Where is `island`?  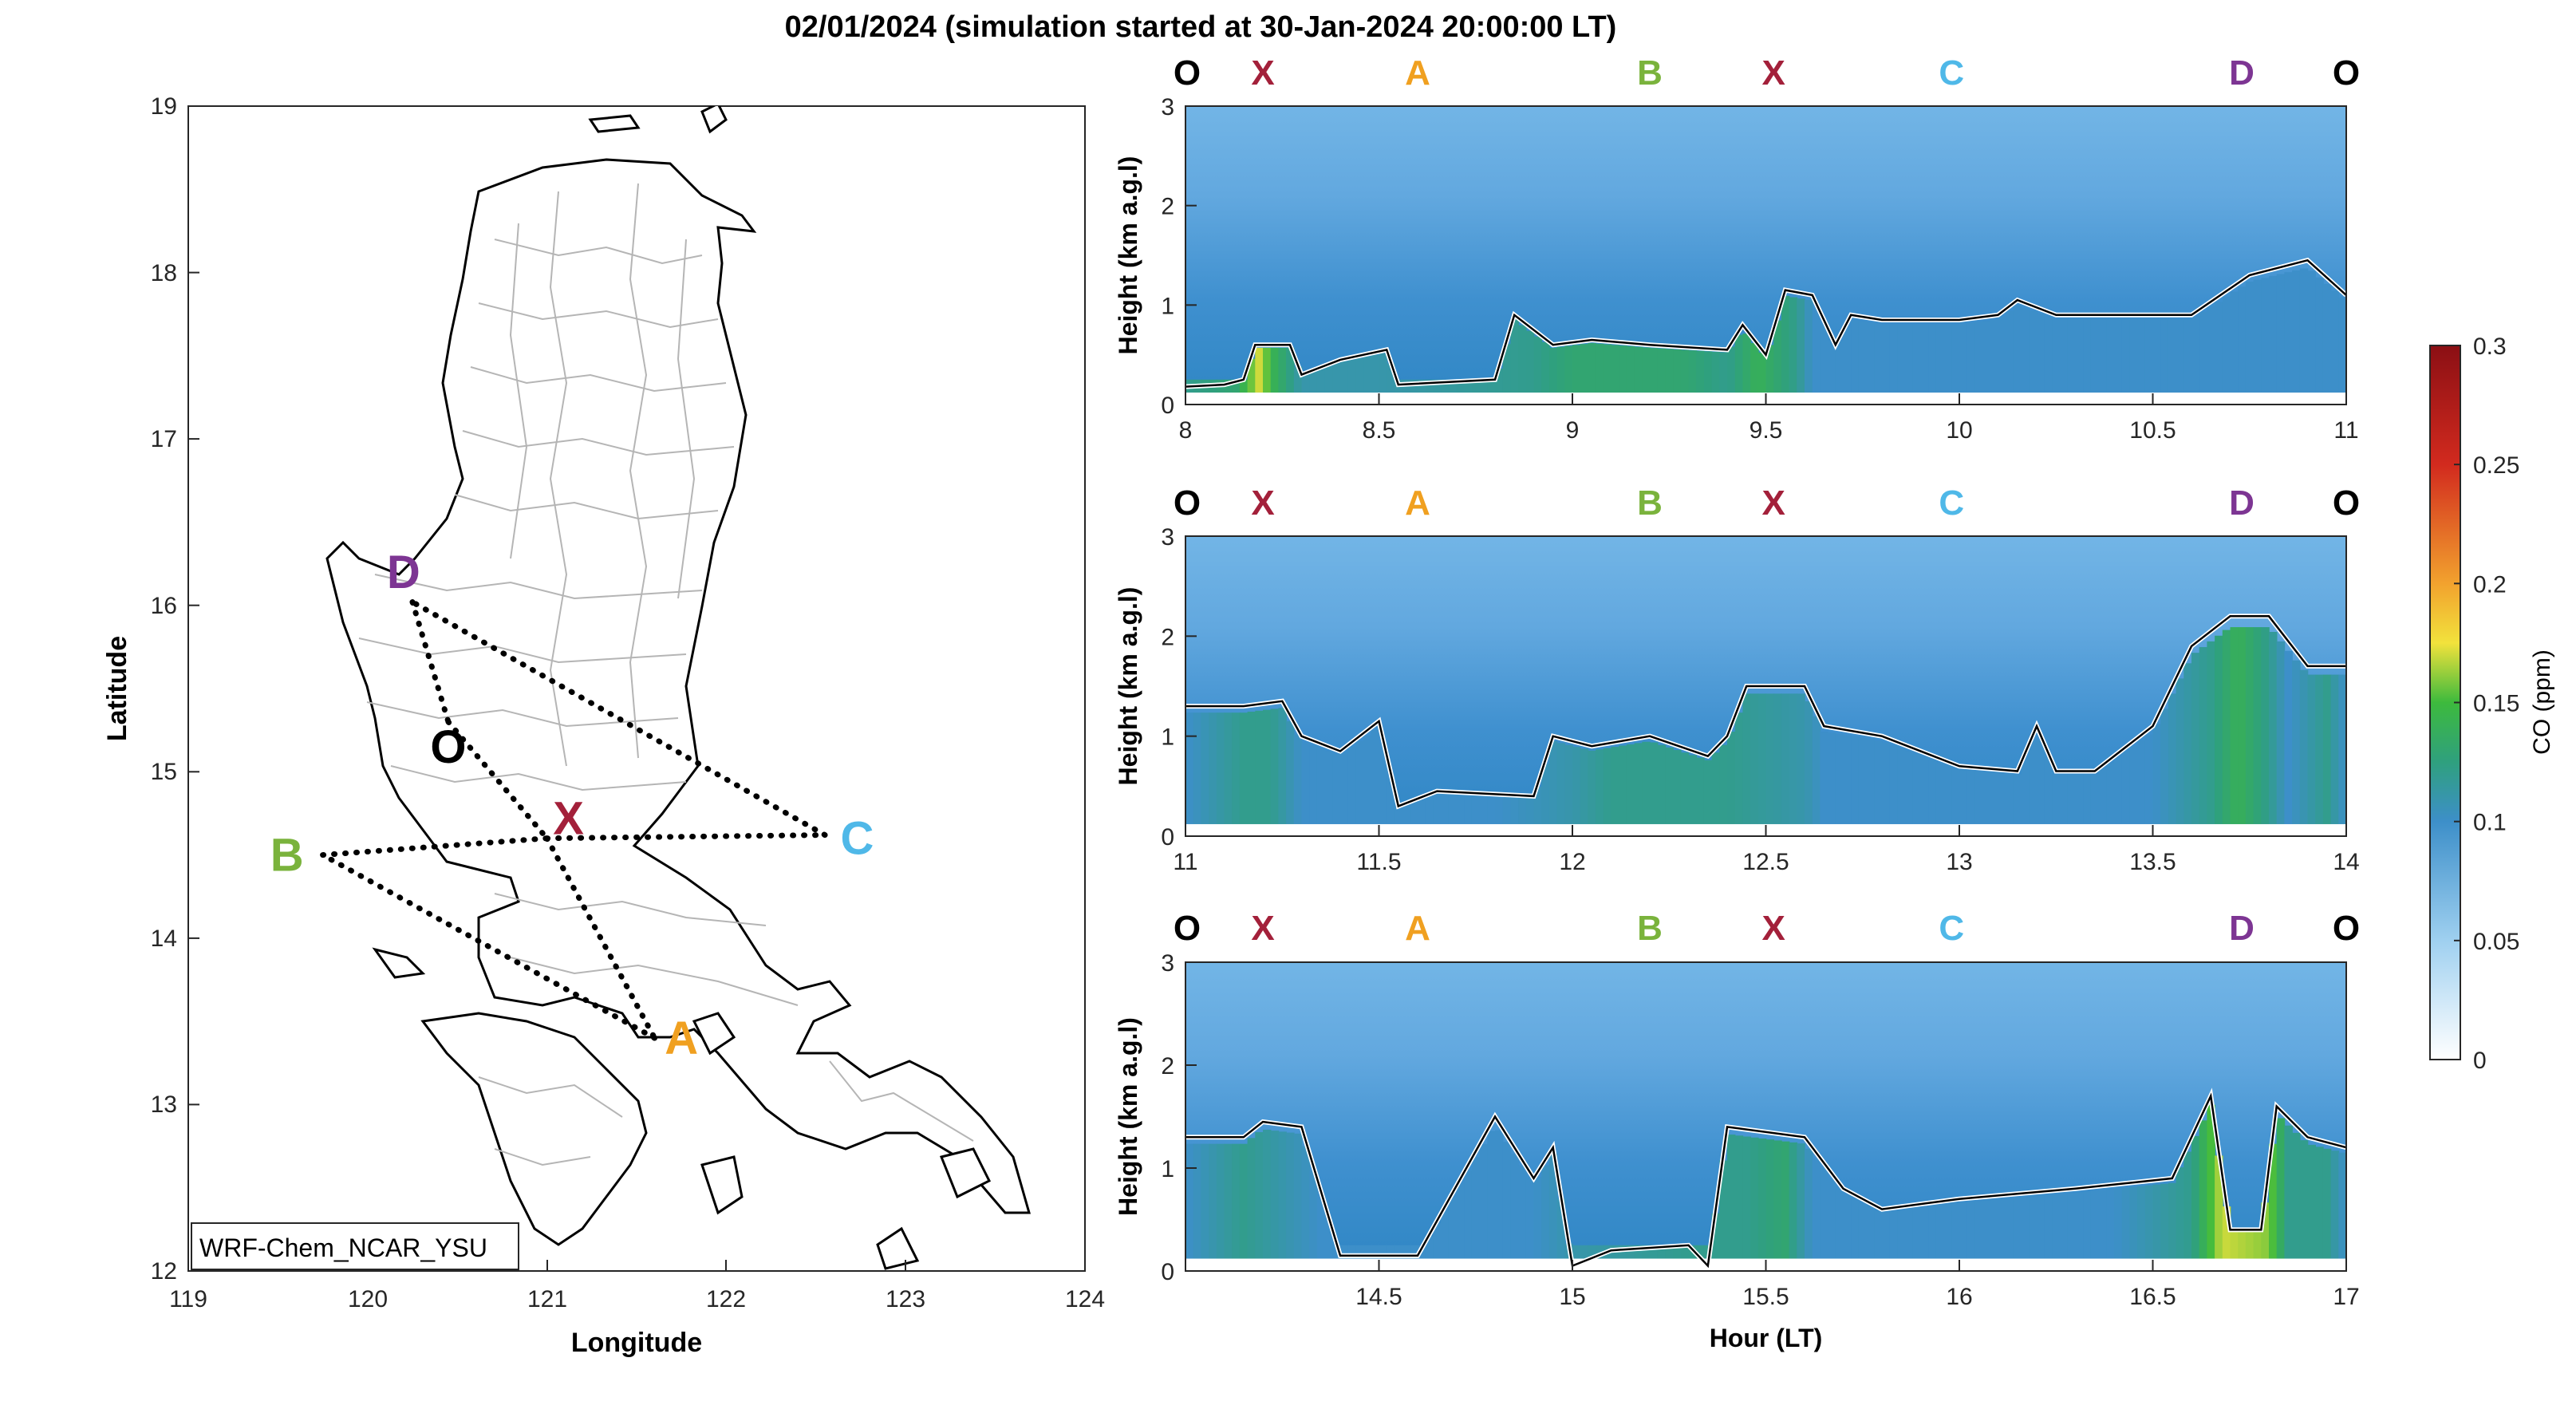
island is located at coordinates (714, 120).